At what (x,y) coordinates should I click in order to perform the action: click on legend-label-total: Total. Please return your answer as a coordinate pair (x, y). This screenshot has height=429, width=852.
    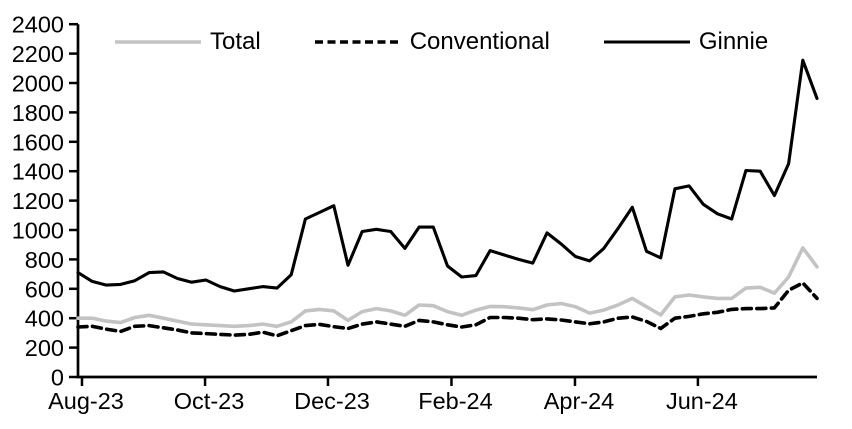
    Looking at the image, I should click on (235, 41).